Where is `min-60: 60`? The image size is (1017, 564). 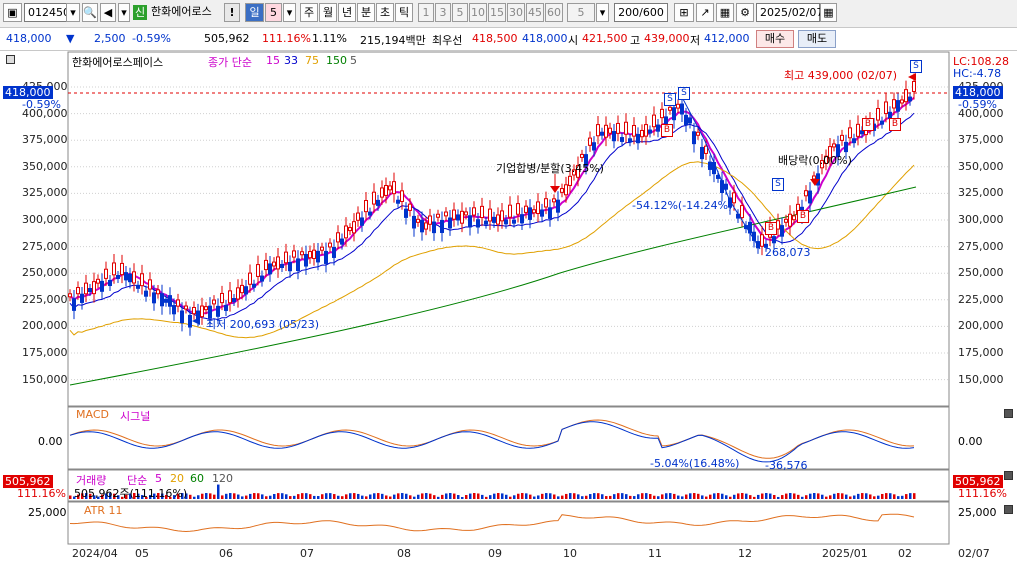 min-60: 60 is located at coordinates (554, 12).